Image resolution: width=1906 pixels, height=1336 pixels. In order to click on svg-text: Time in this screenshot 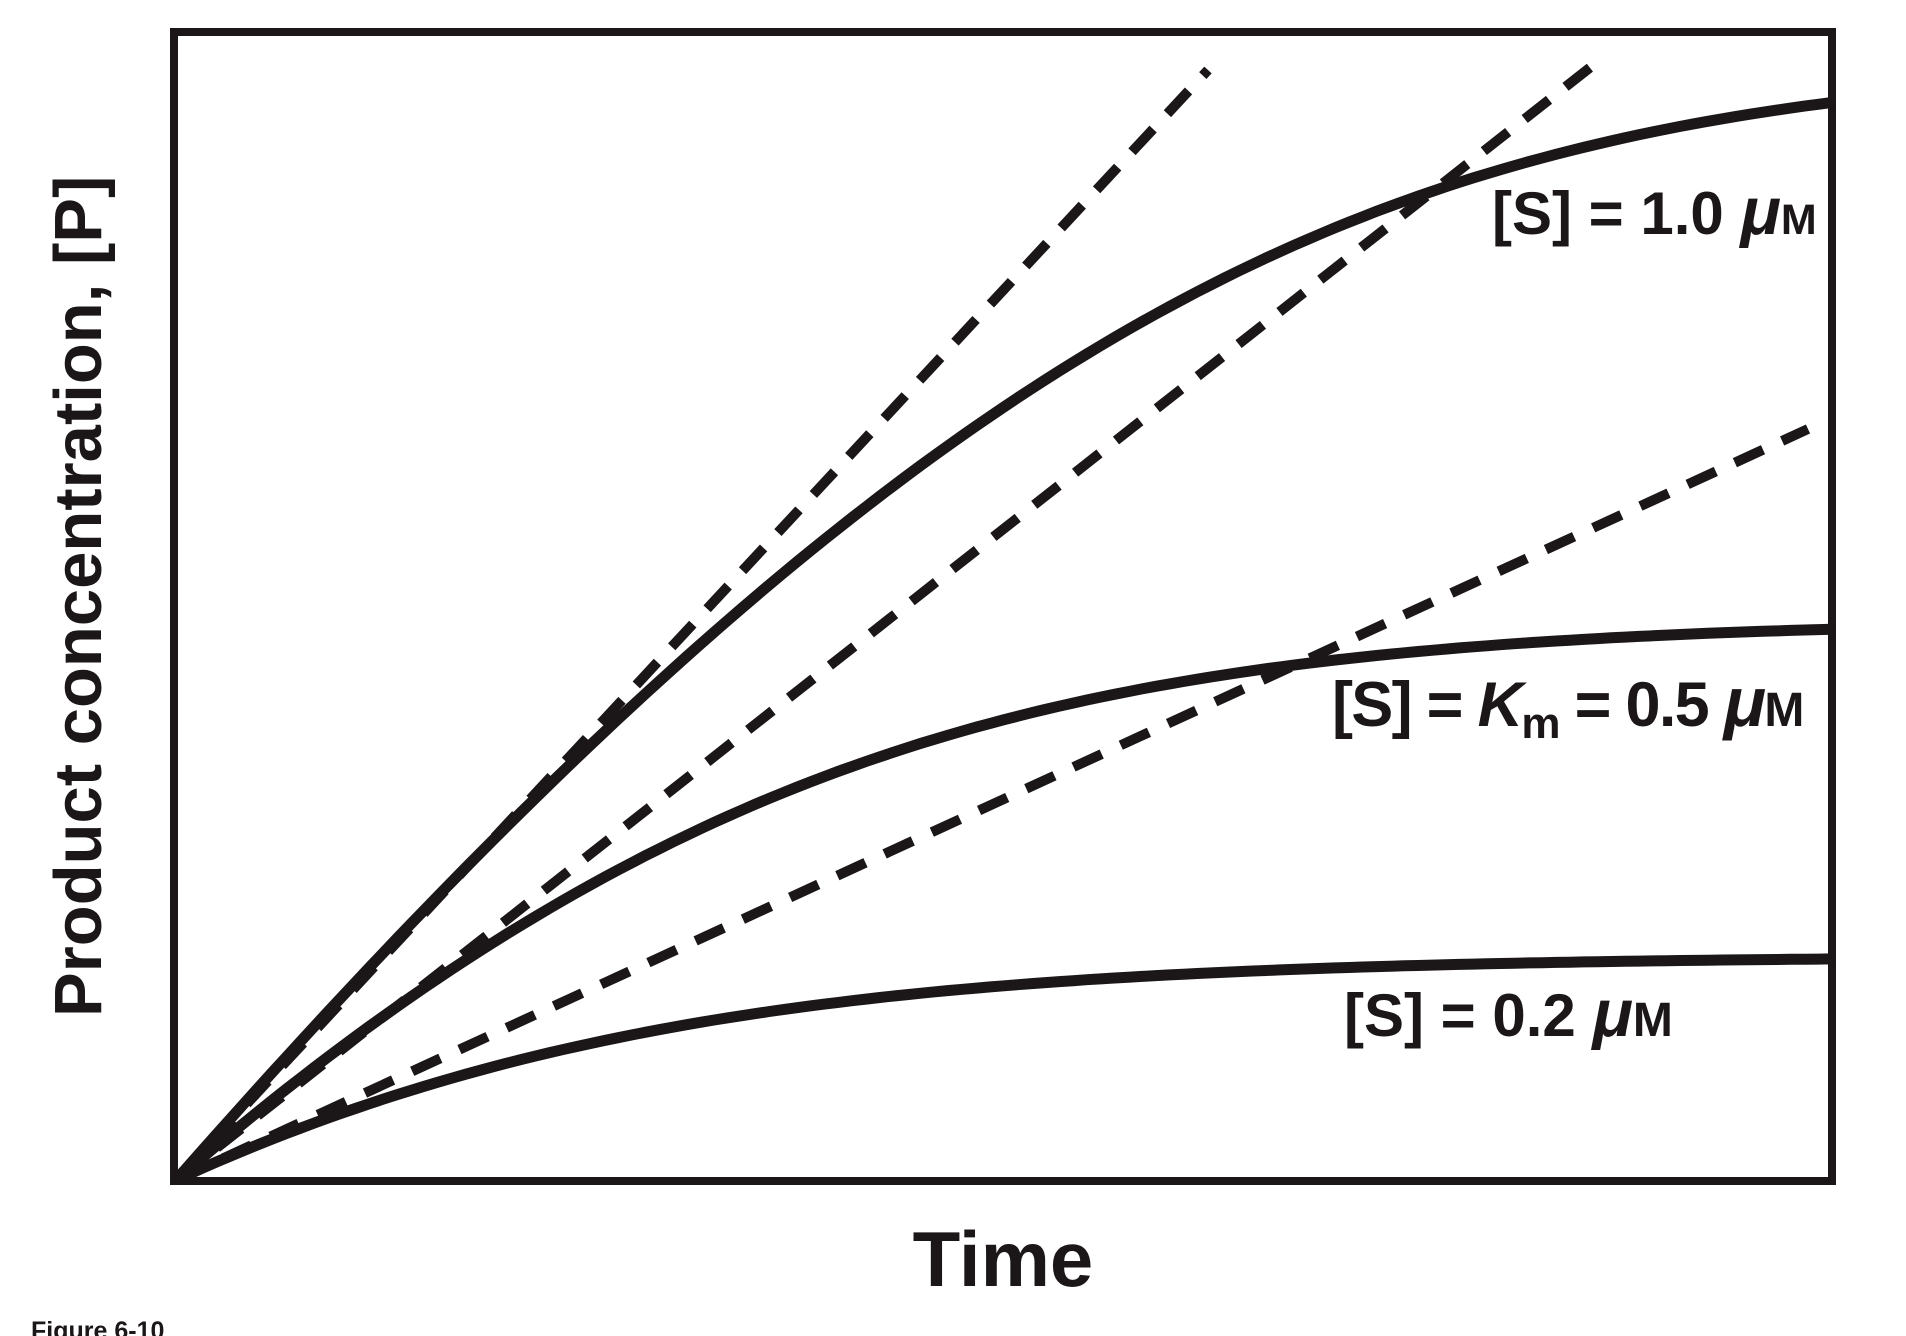, I will do `click(1003, 1259)`.